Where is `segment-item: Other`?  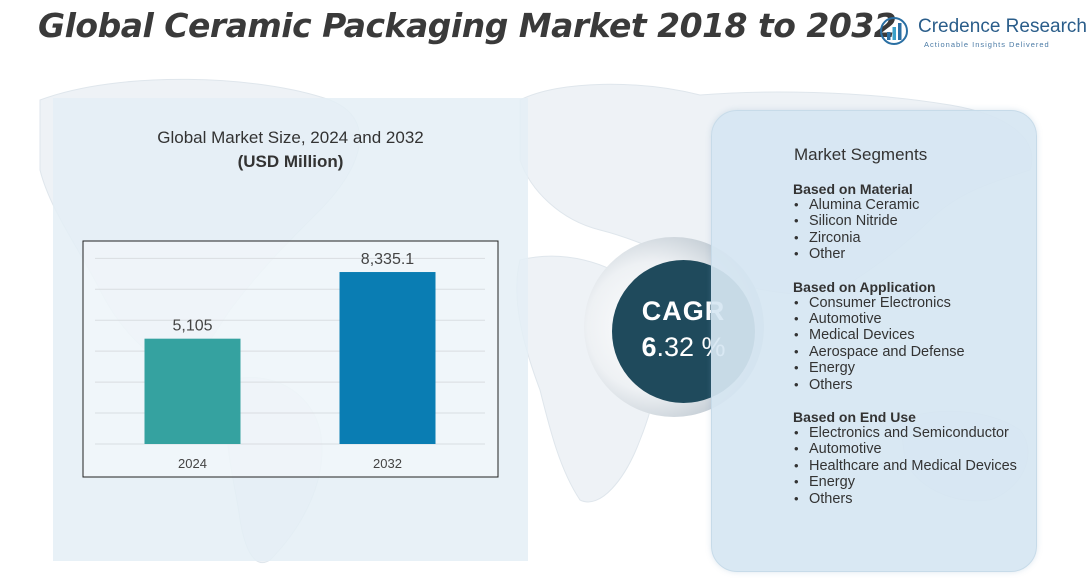 segment-item: Other is located at coordinates (913, 254).